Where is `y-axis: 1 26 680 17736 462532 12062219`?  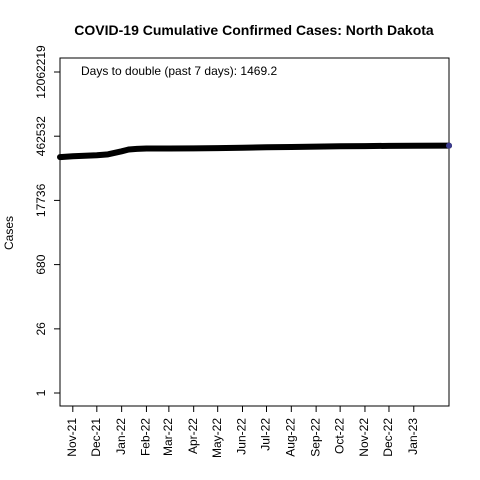
y-axis: 1 26 680 17736 462532 12062219 is located at coordinates (47, 220).